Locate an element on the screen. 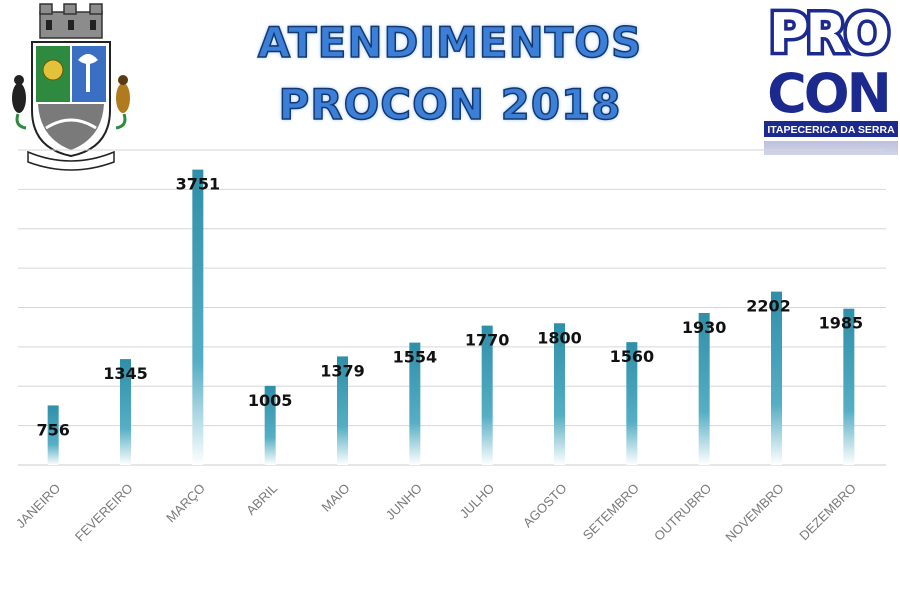 The image size is (900, 600). data-label-outrubro: 1930 is located at coordinates (704, 327).